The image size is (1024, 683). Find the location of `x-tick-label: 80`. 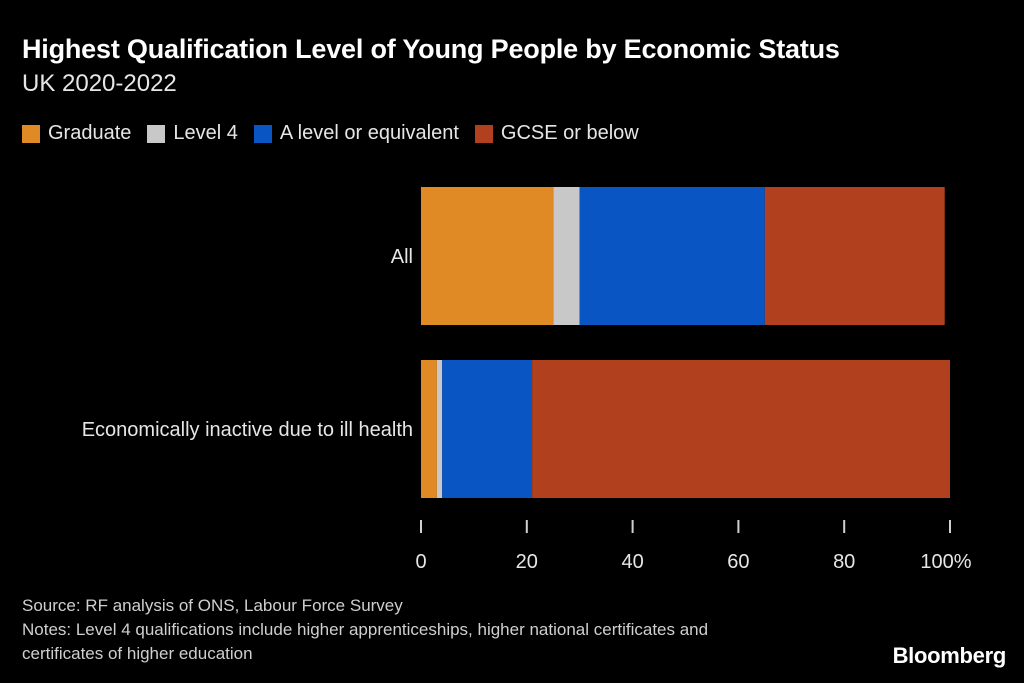

x-tick-label: 80 is located at coordinates (844, 562).